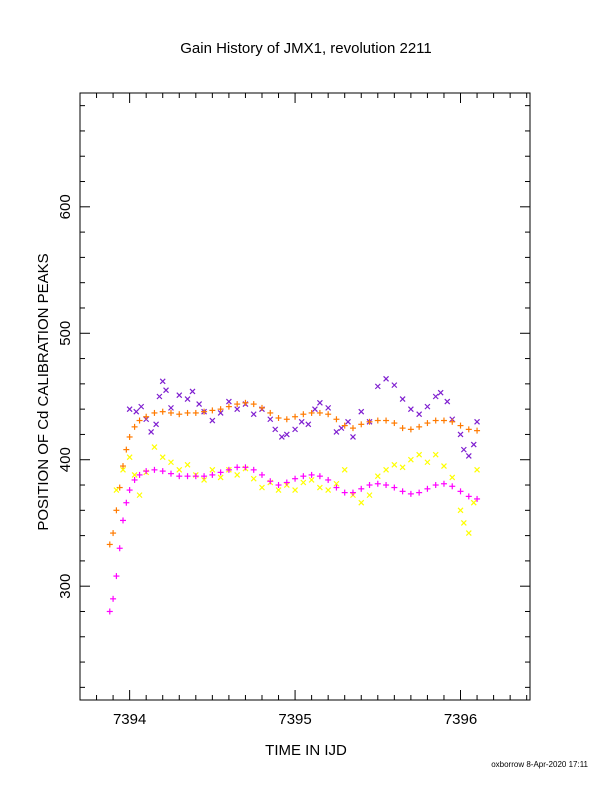 The width and height of the screenshot is (612, 792). Describe the element at coordinates (129, 719) in the screenshot. I see `x-tick-label: 7394` at that location.